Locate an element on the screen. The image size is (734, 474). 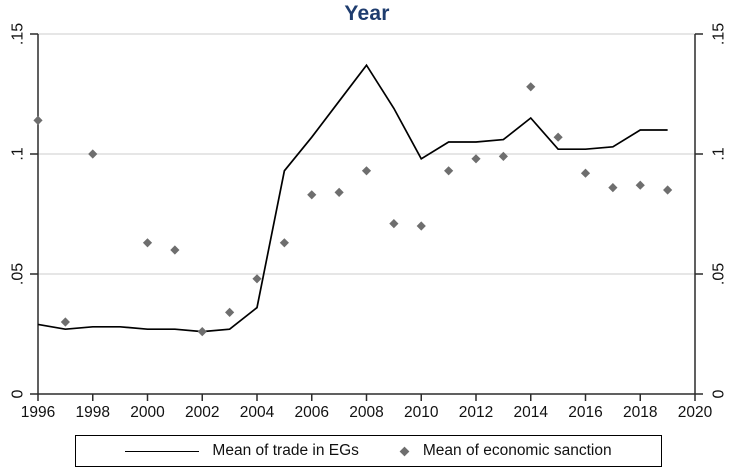
x-tick-label: 2016 is located at coordinates (585, 412).